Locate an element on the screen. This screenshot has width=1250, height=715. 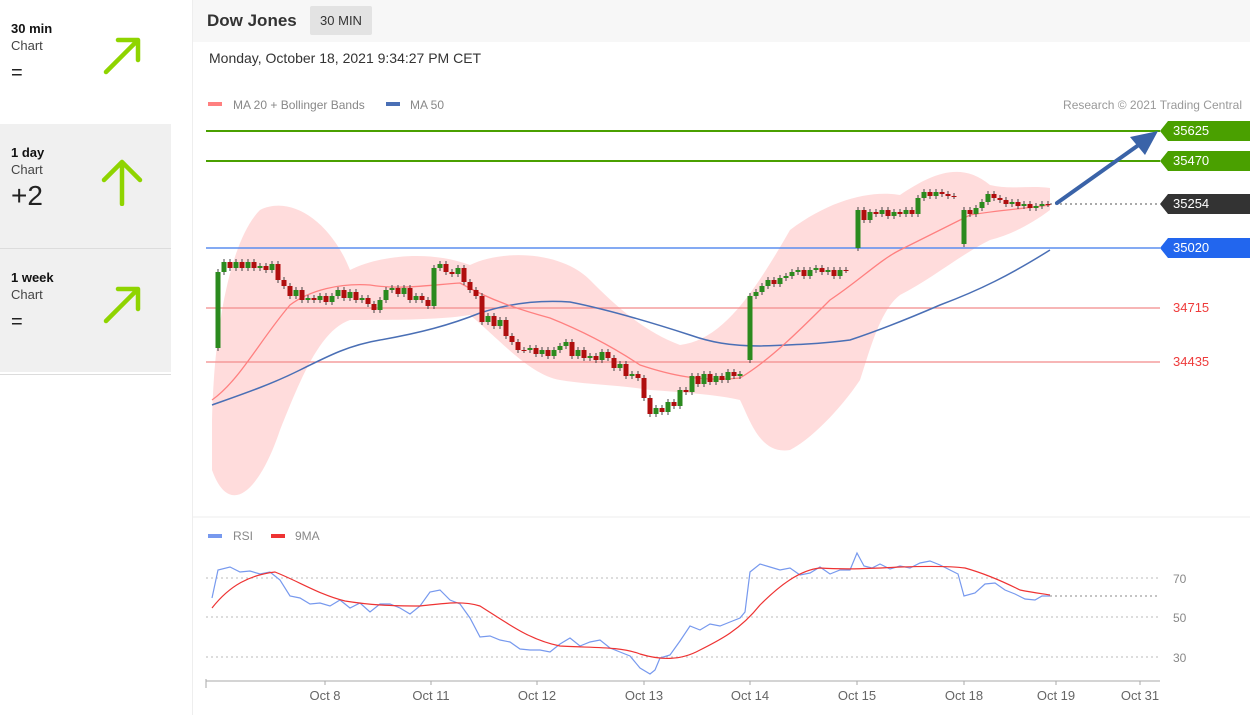
level-tag-35470: 35470 is located at coordinates (1205, 161).